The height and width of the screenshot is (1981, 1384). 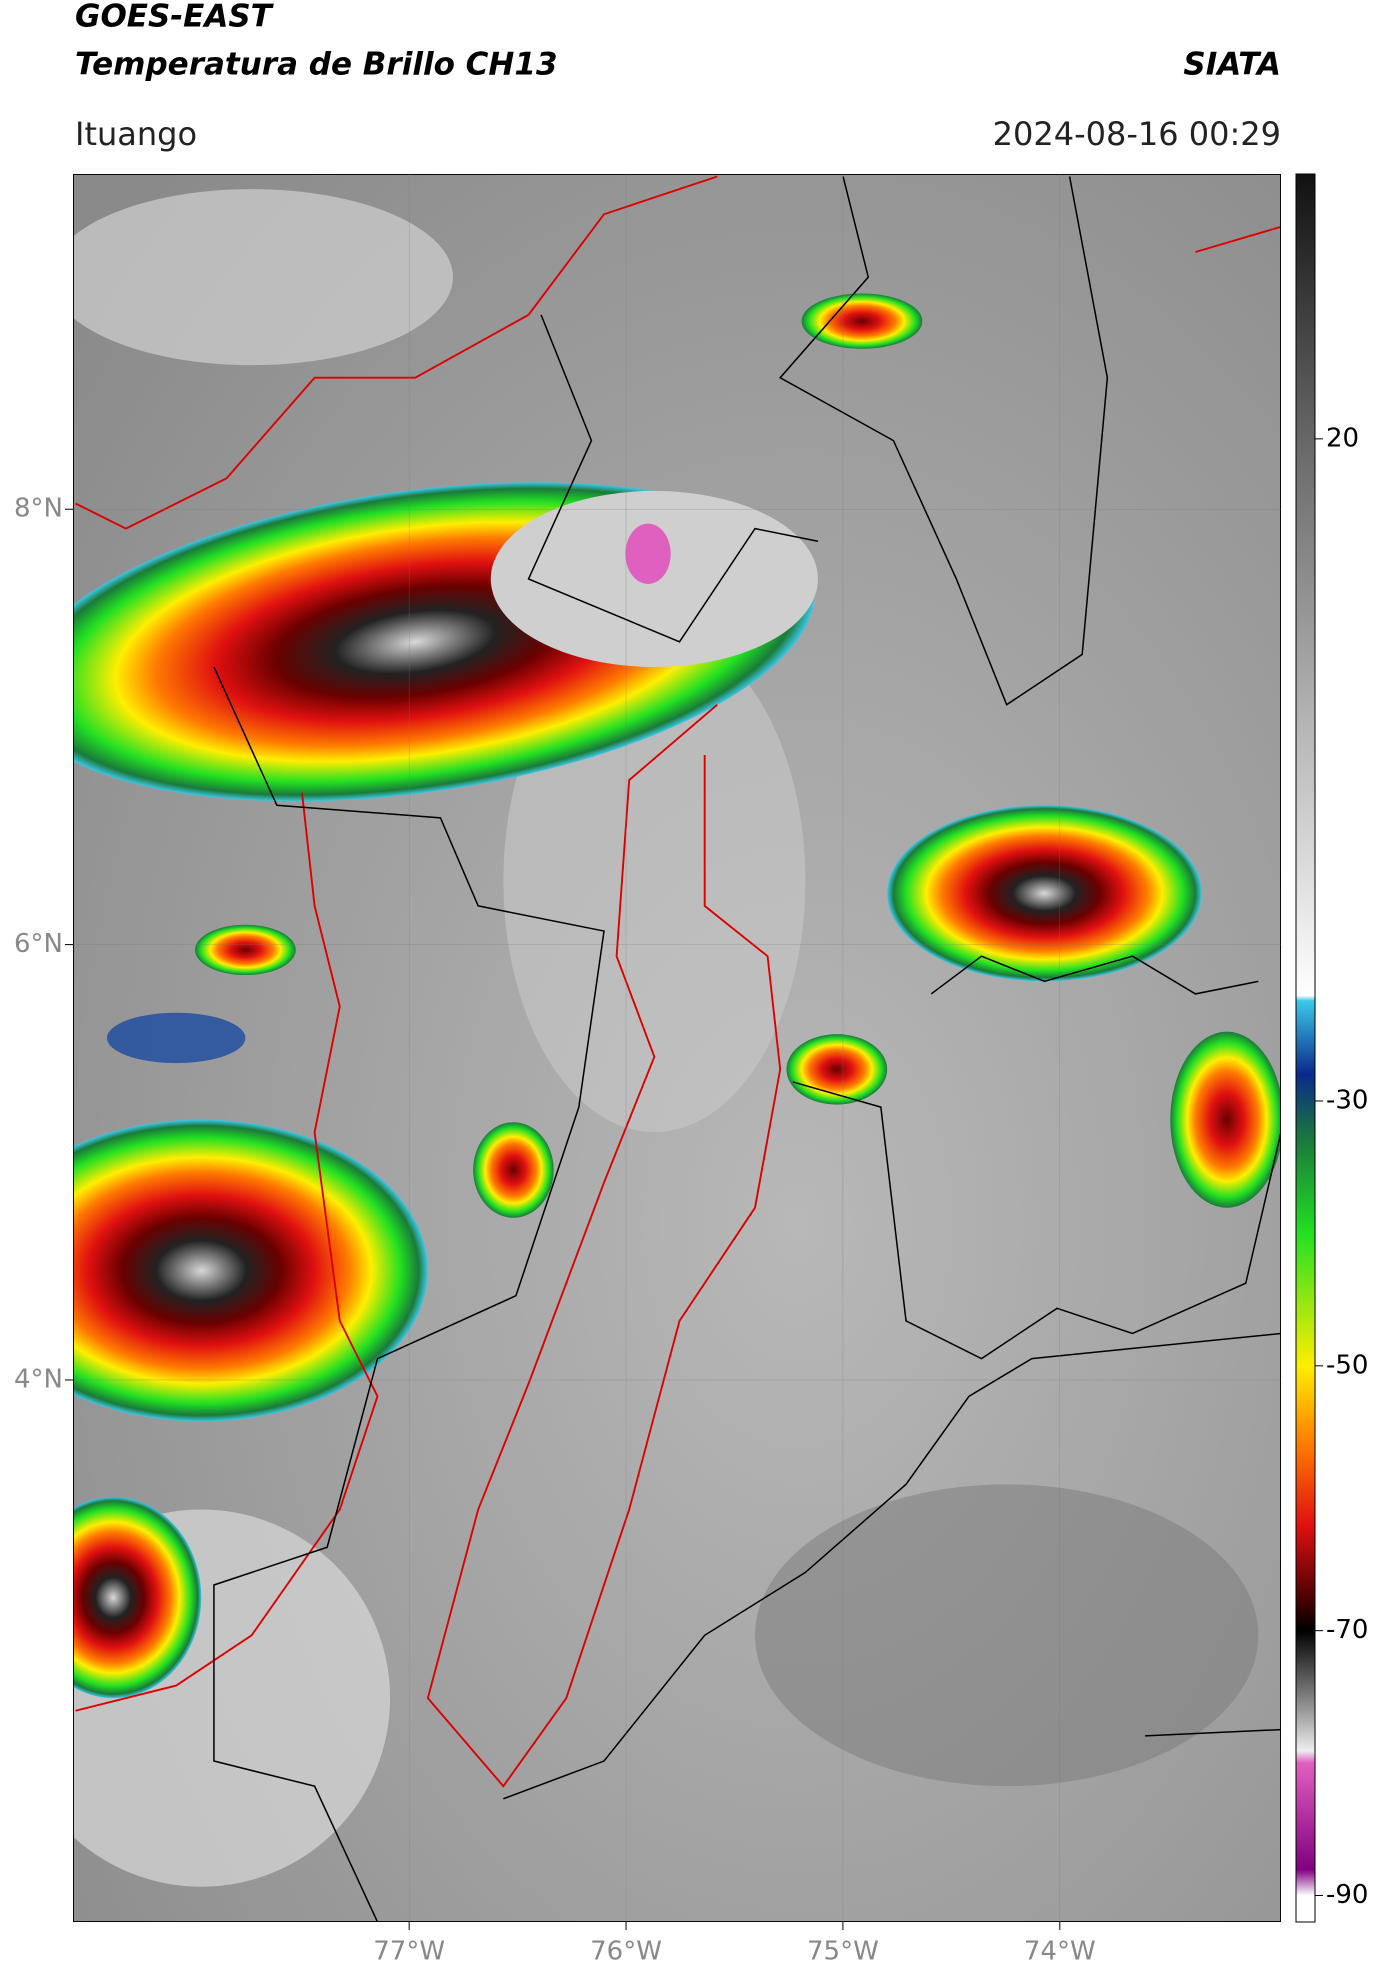 What do you see at coordinates (1137, 134) in the screenshot?
I see `timestamp: 2024-08-16 00:29` at bounding box center [1137, 134].